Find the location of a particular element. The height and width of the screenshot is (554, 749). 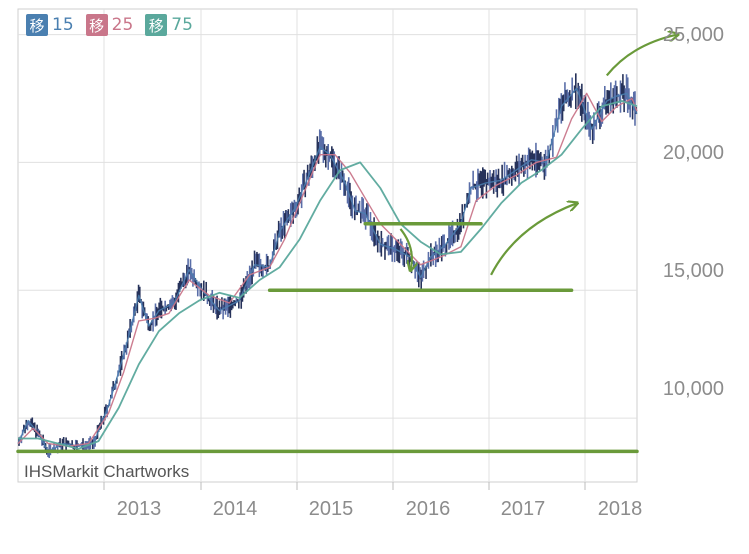

x-tick-label: 2018 is located at coordinates (620, 509).